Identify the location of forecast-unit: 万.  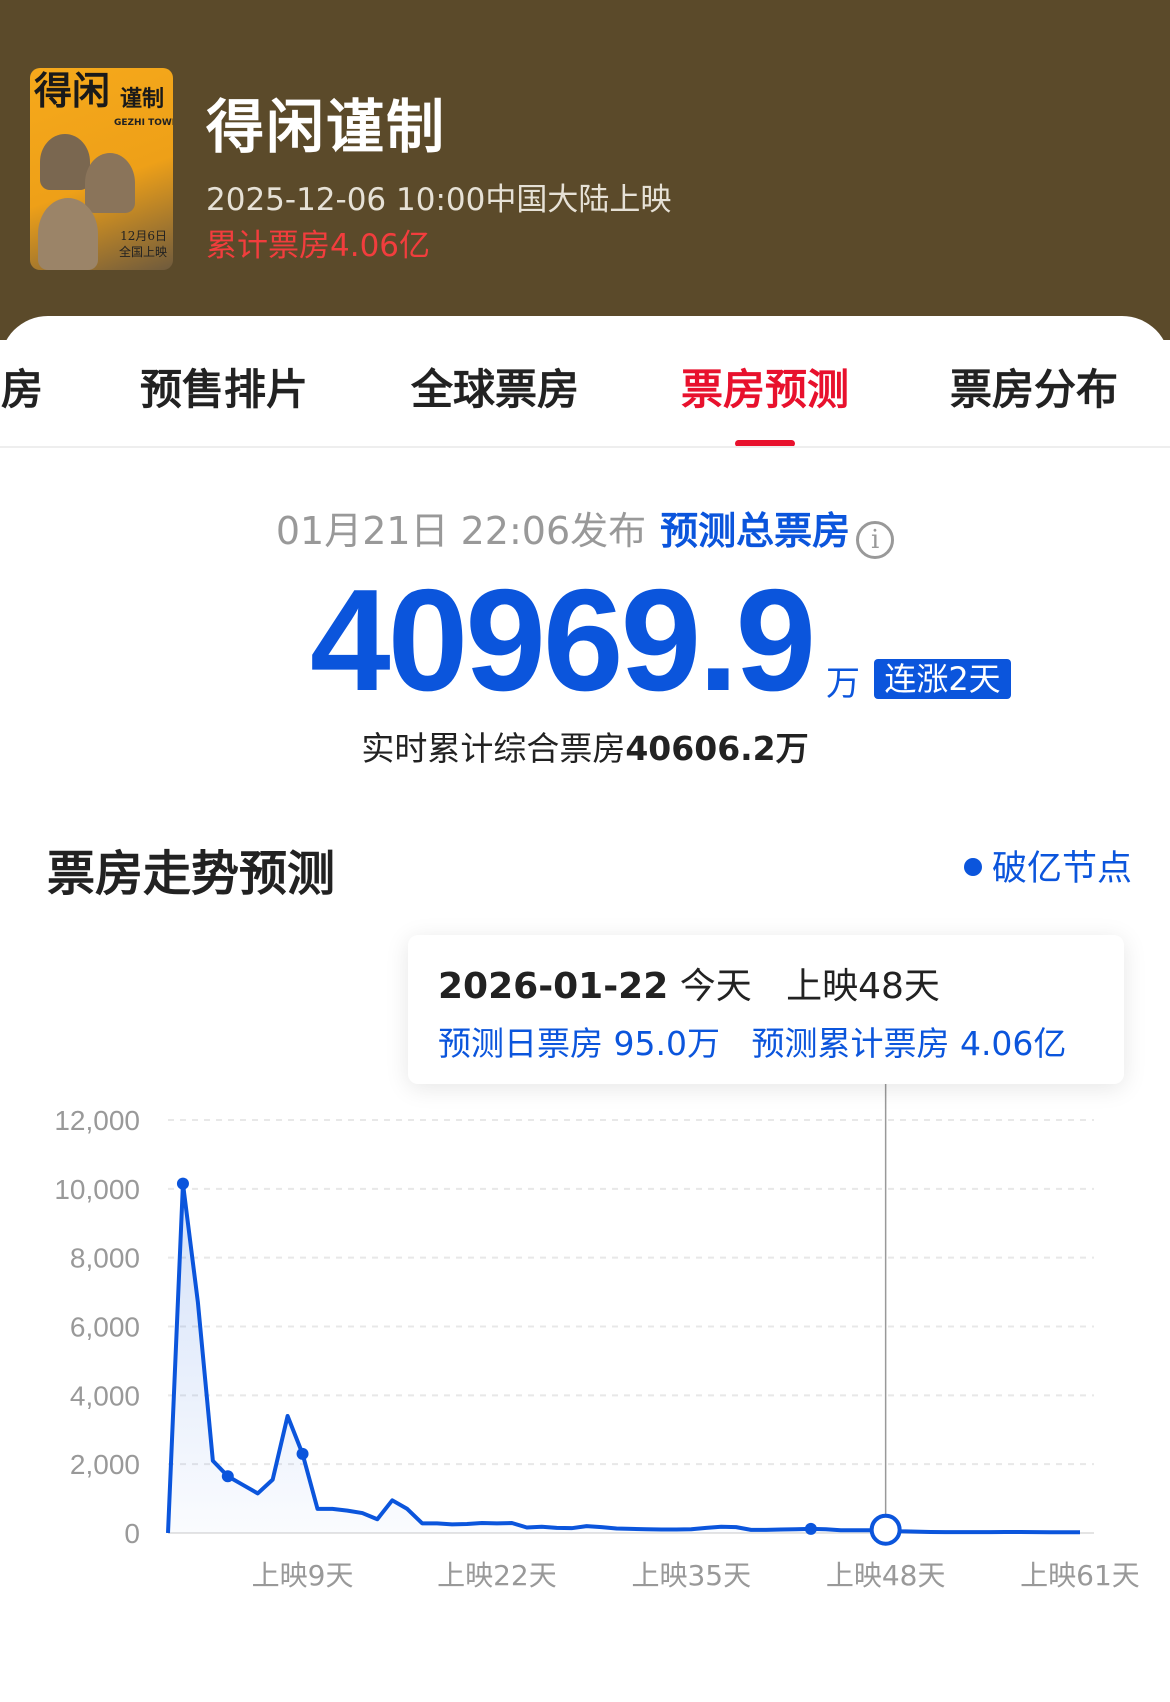
(843, 684).